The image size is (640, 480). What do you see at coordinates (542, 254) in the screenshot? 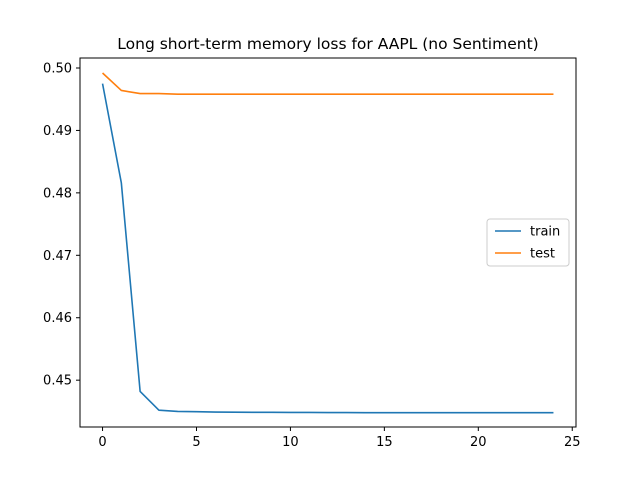
I see `legend-label-test: test` at bounding box center [542, 254].